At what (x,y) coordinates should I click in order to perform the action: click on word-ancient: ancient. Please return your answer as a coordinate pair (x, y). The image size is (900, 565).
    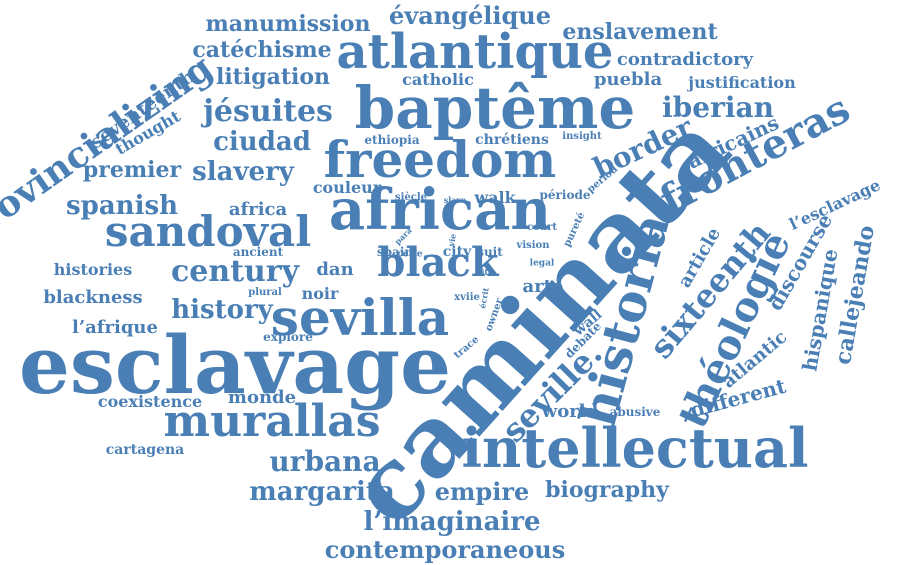
    Looking at the image, I should click on (258, 252).